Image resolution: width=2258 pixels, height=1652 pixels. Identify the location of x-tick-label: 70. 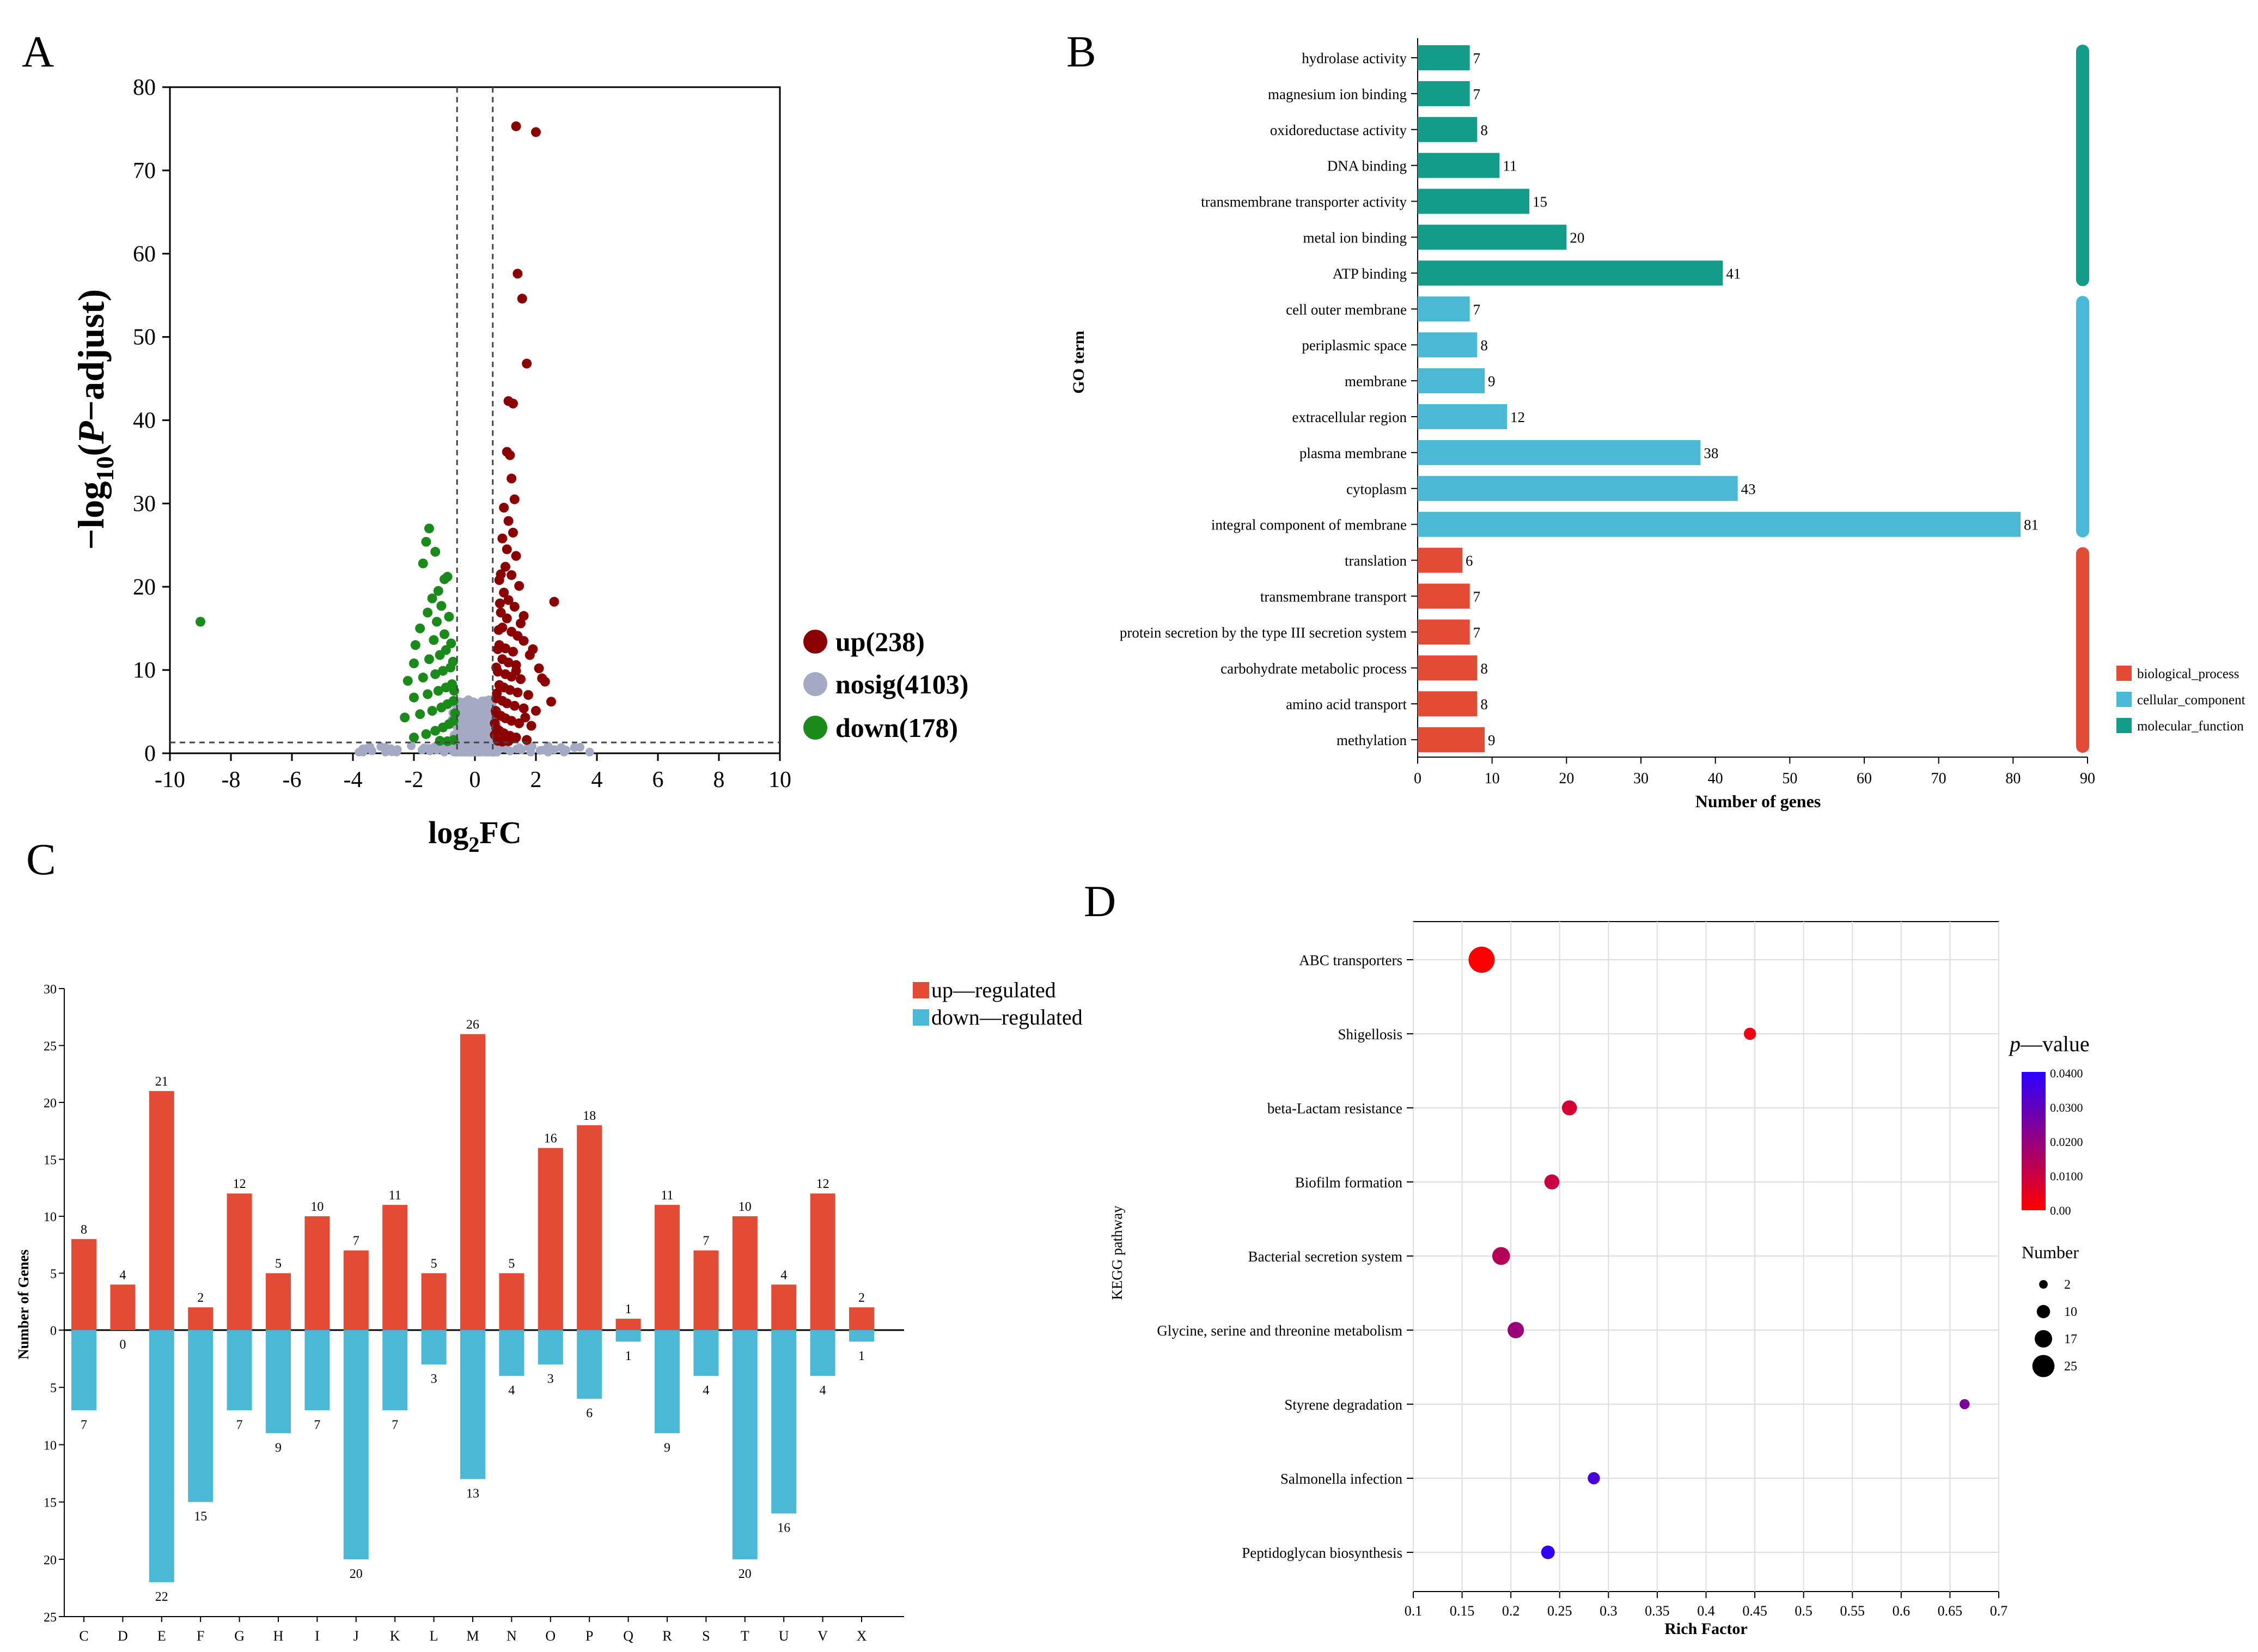
(1938, 778).